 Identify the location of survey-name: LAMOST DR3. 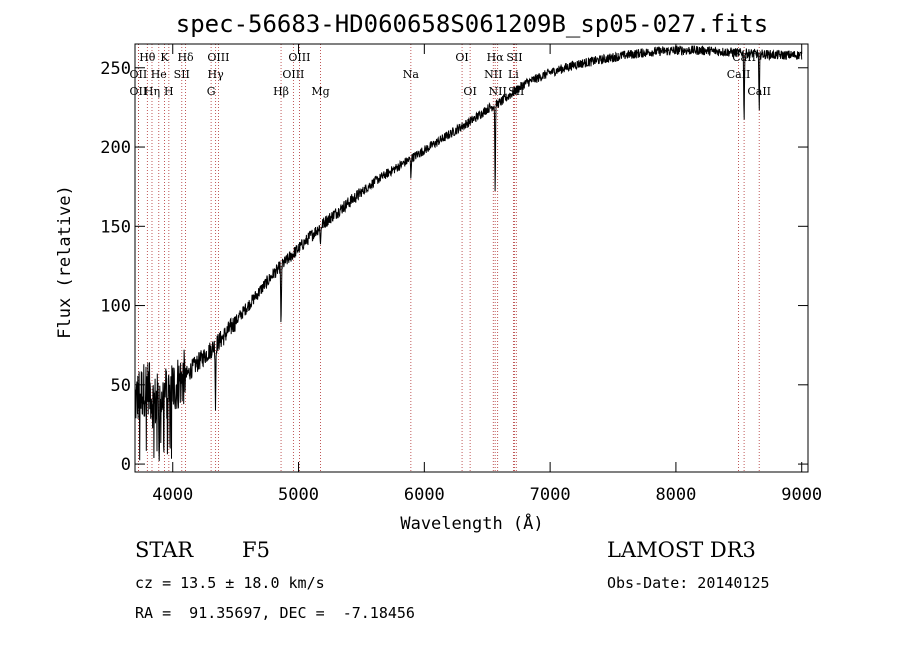
(681, 550).